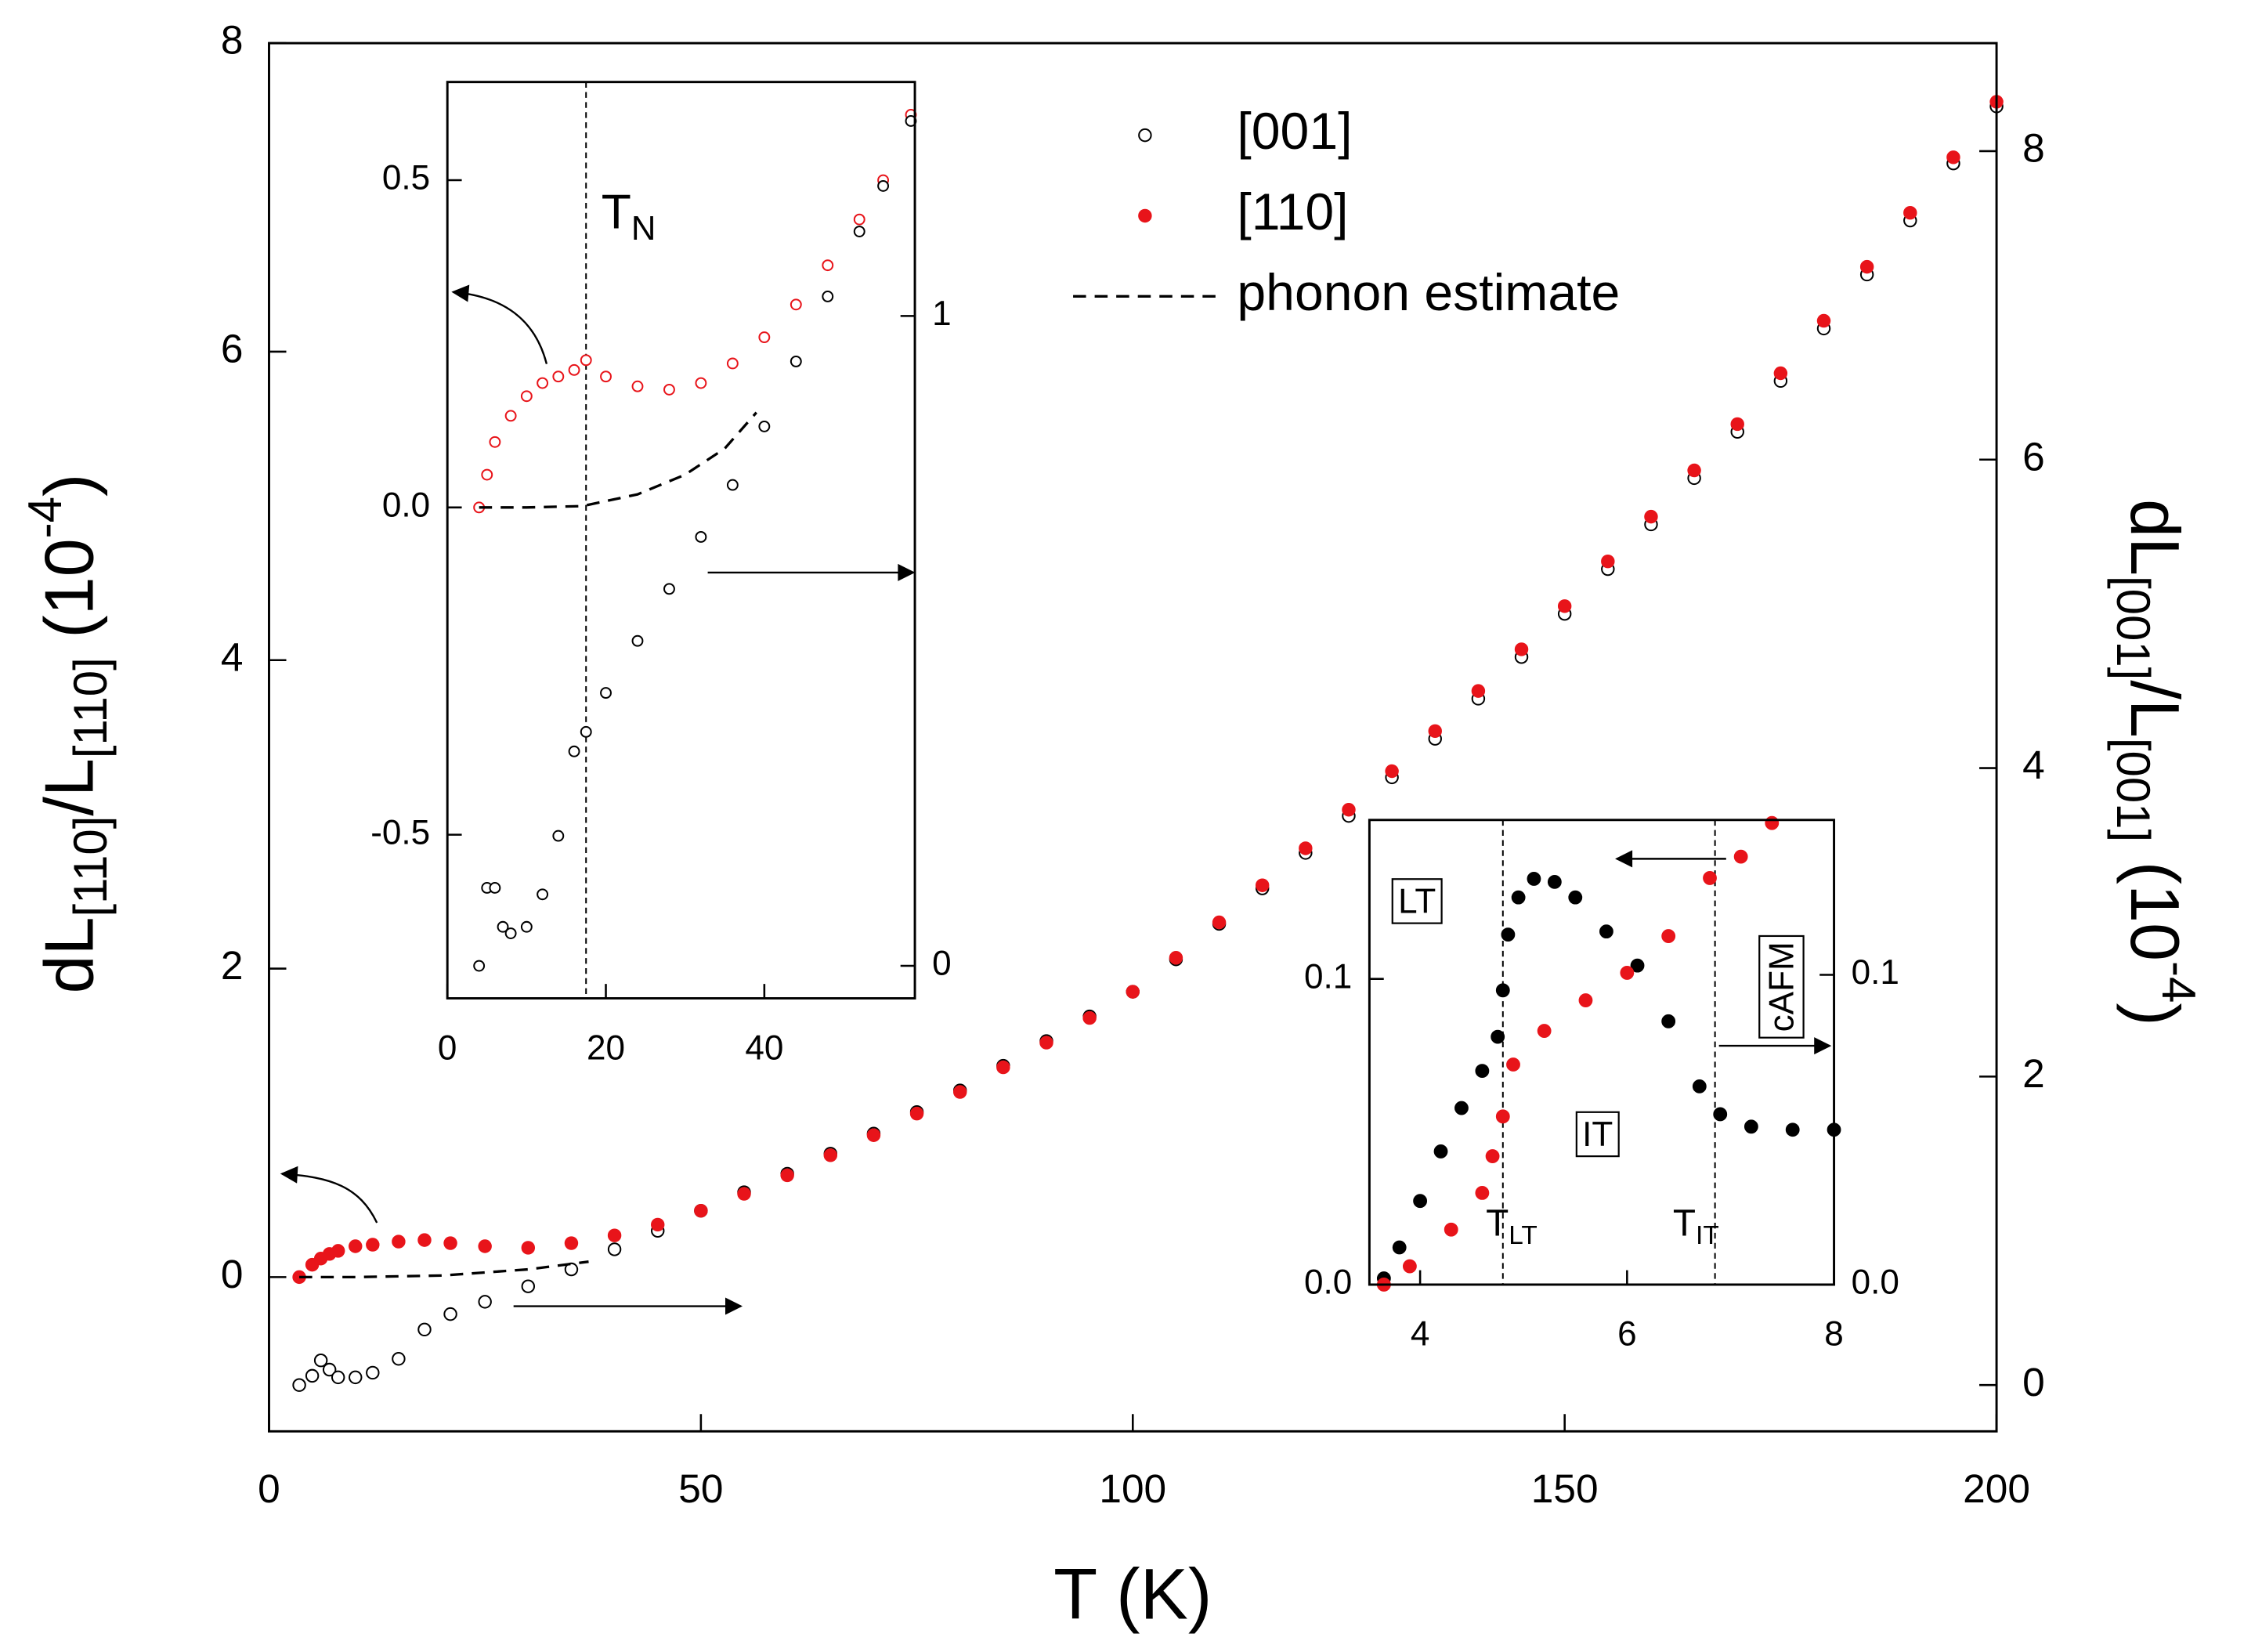  I want to click on y-tick-label: 8, so click(233, 40).